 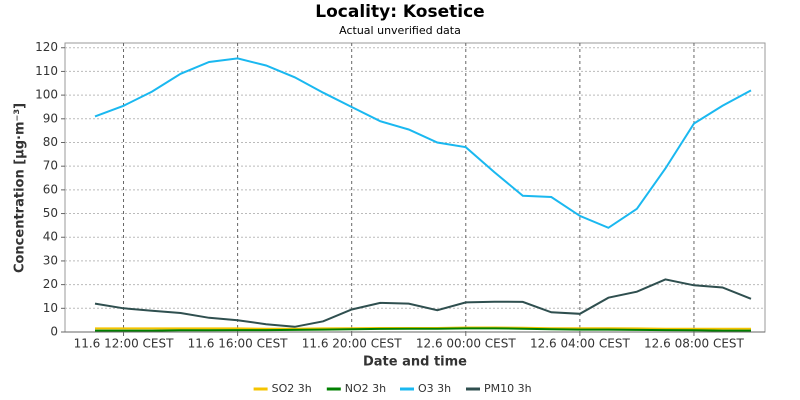 What do you see at coordinates (20, 188) in the screenshot?
I see `y-axis-label: Concentration [µg·m⁻³]` at bounding box center [20, 188].